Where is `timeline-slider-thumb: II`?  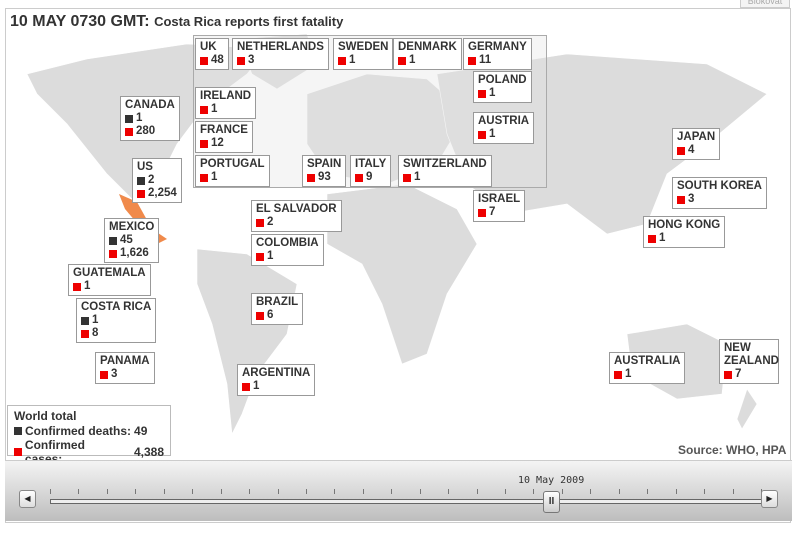 timeline-slider-thumb: II is located at coordinates (551, 502).